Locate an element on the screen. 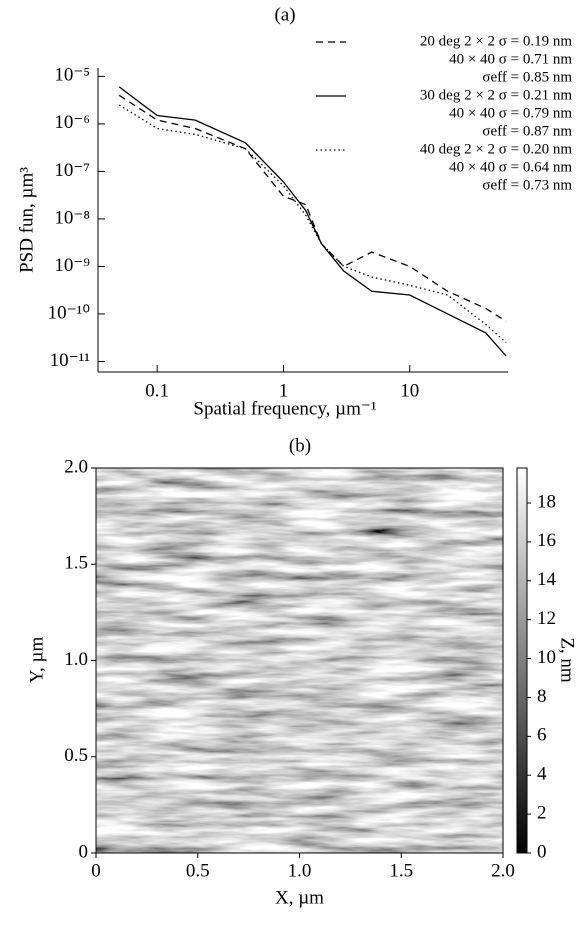 Image resolution: width=577 pixels, height=940 pixels. legend-entry: 20 deg 2 × 2 σ = 0.19 nm is located at coordinates (496, 41).